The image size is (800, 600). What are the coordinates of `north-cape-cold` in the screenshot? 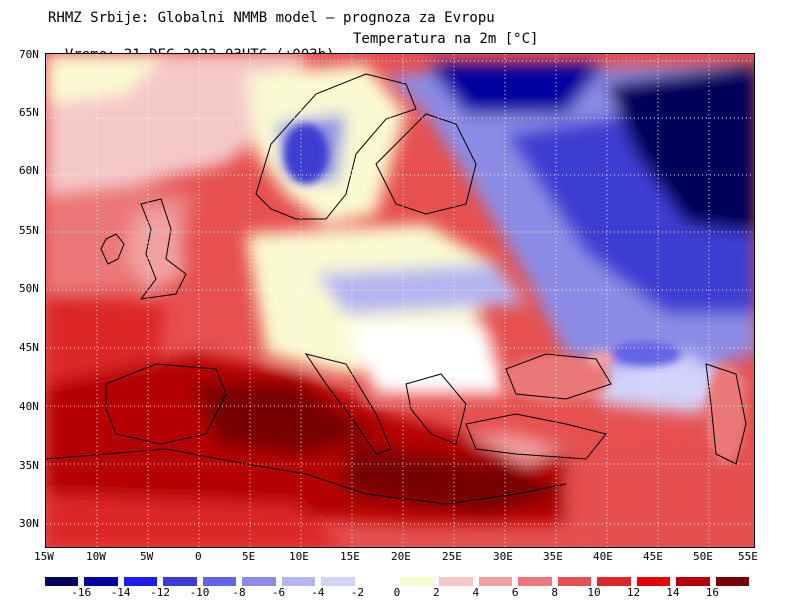 It's located at (516, 89).